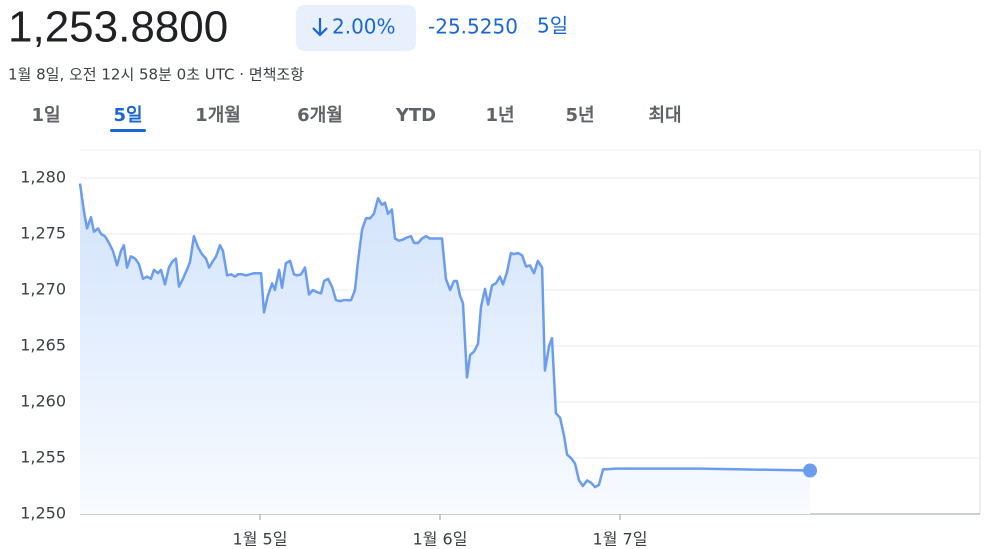 The height and width of the screenshot is (549, 1003). Describe the element at coordinates (118, 27) in the screenshot. I see `price: 1,253.8800` at that location.